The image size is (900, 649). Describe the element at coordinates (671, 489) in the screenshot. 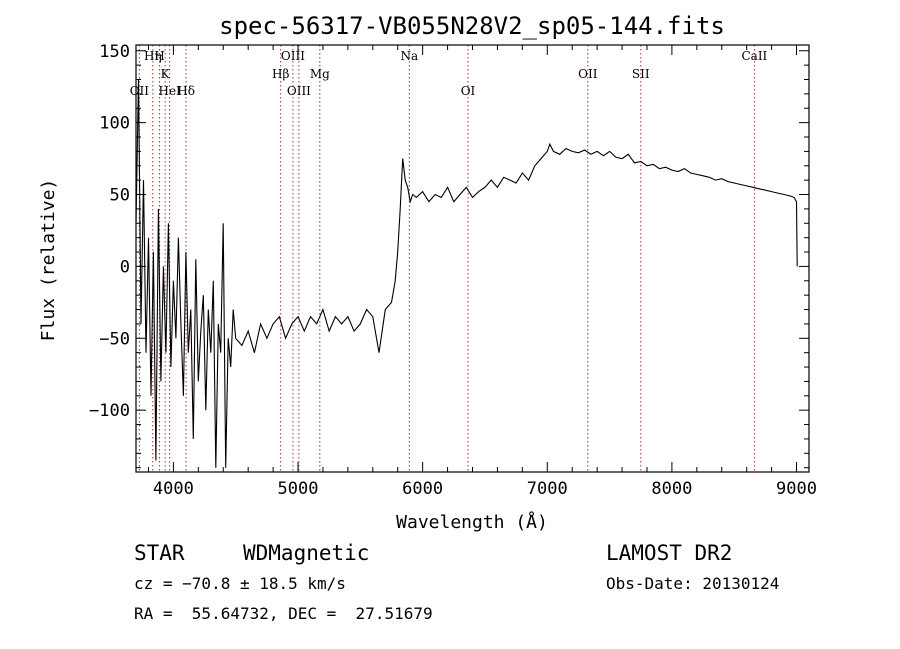

I see `x-tick-label: 8000` at that location.